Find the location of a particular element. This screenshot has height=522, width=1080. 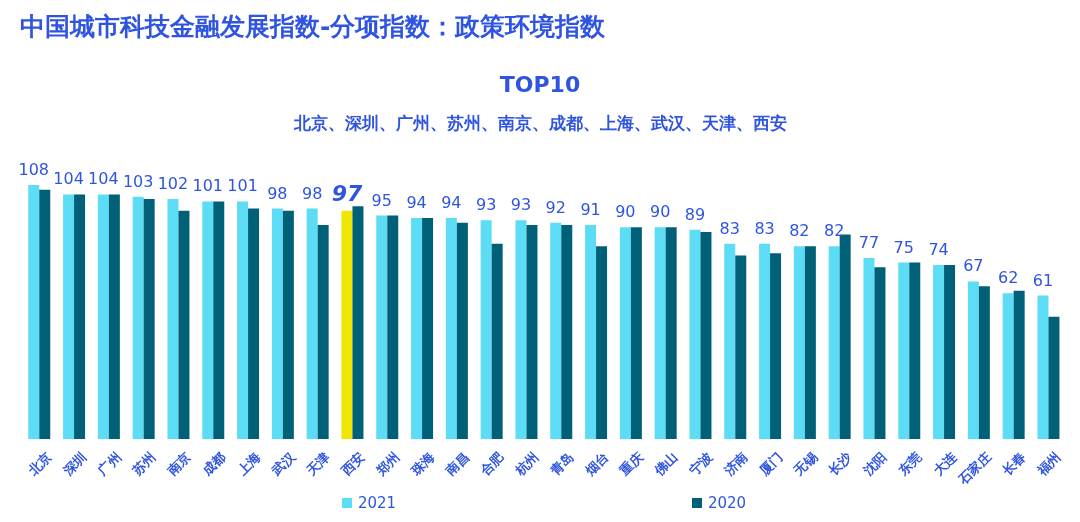

x-tick-label: 上海 is located at coordinates (248, 464).